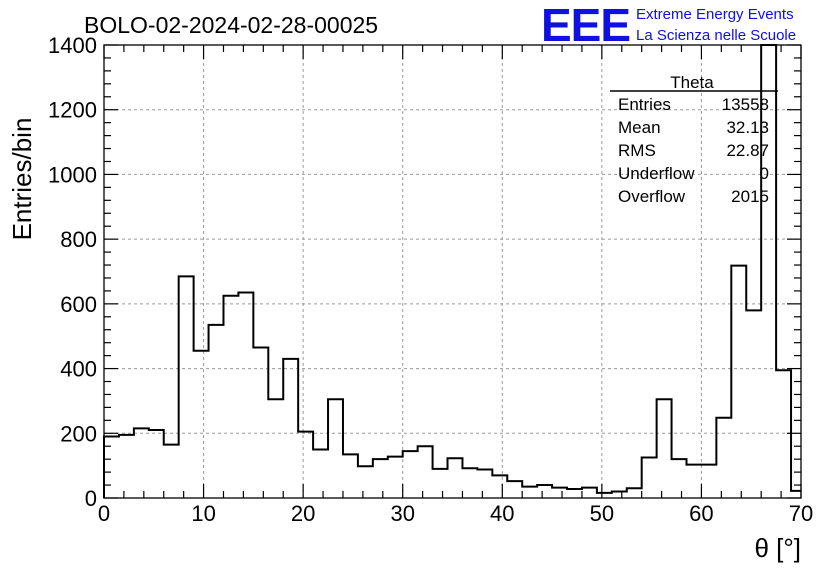 The image size is (836, 572). Describe the element at coordinates (715, 14) in the screenshot. I see `eee-logo-line1: Extreme Energy Events` at that location.